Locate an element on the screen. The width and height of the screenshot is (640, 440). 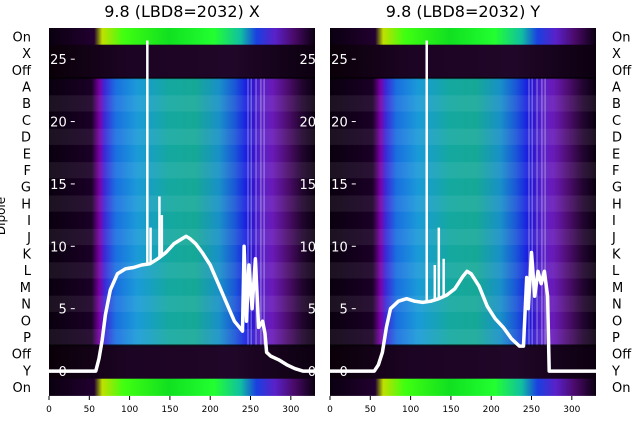
row-label: O is located at coordinates (617, 321).